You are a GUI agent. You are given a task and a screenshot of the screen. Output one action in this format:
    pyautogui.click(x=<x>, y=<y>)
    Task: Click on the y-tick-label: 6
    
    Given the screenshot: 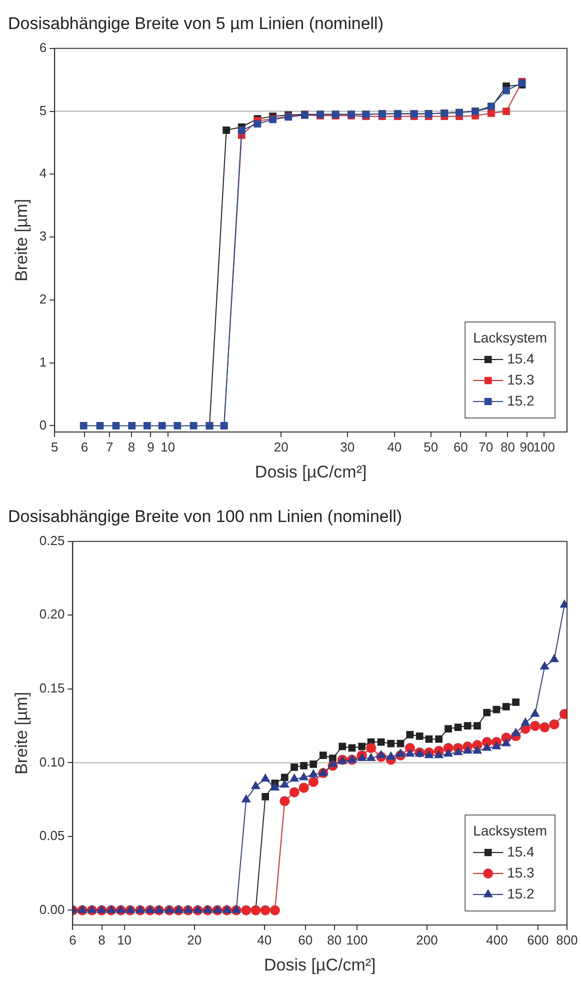 What is the action you would take?
    pyautogui.click(x=43, y=47)
    